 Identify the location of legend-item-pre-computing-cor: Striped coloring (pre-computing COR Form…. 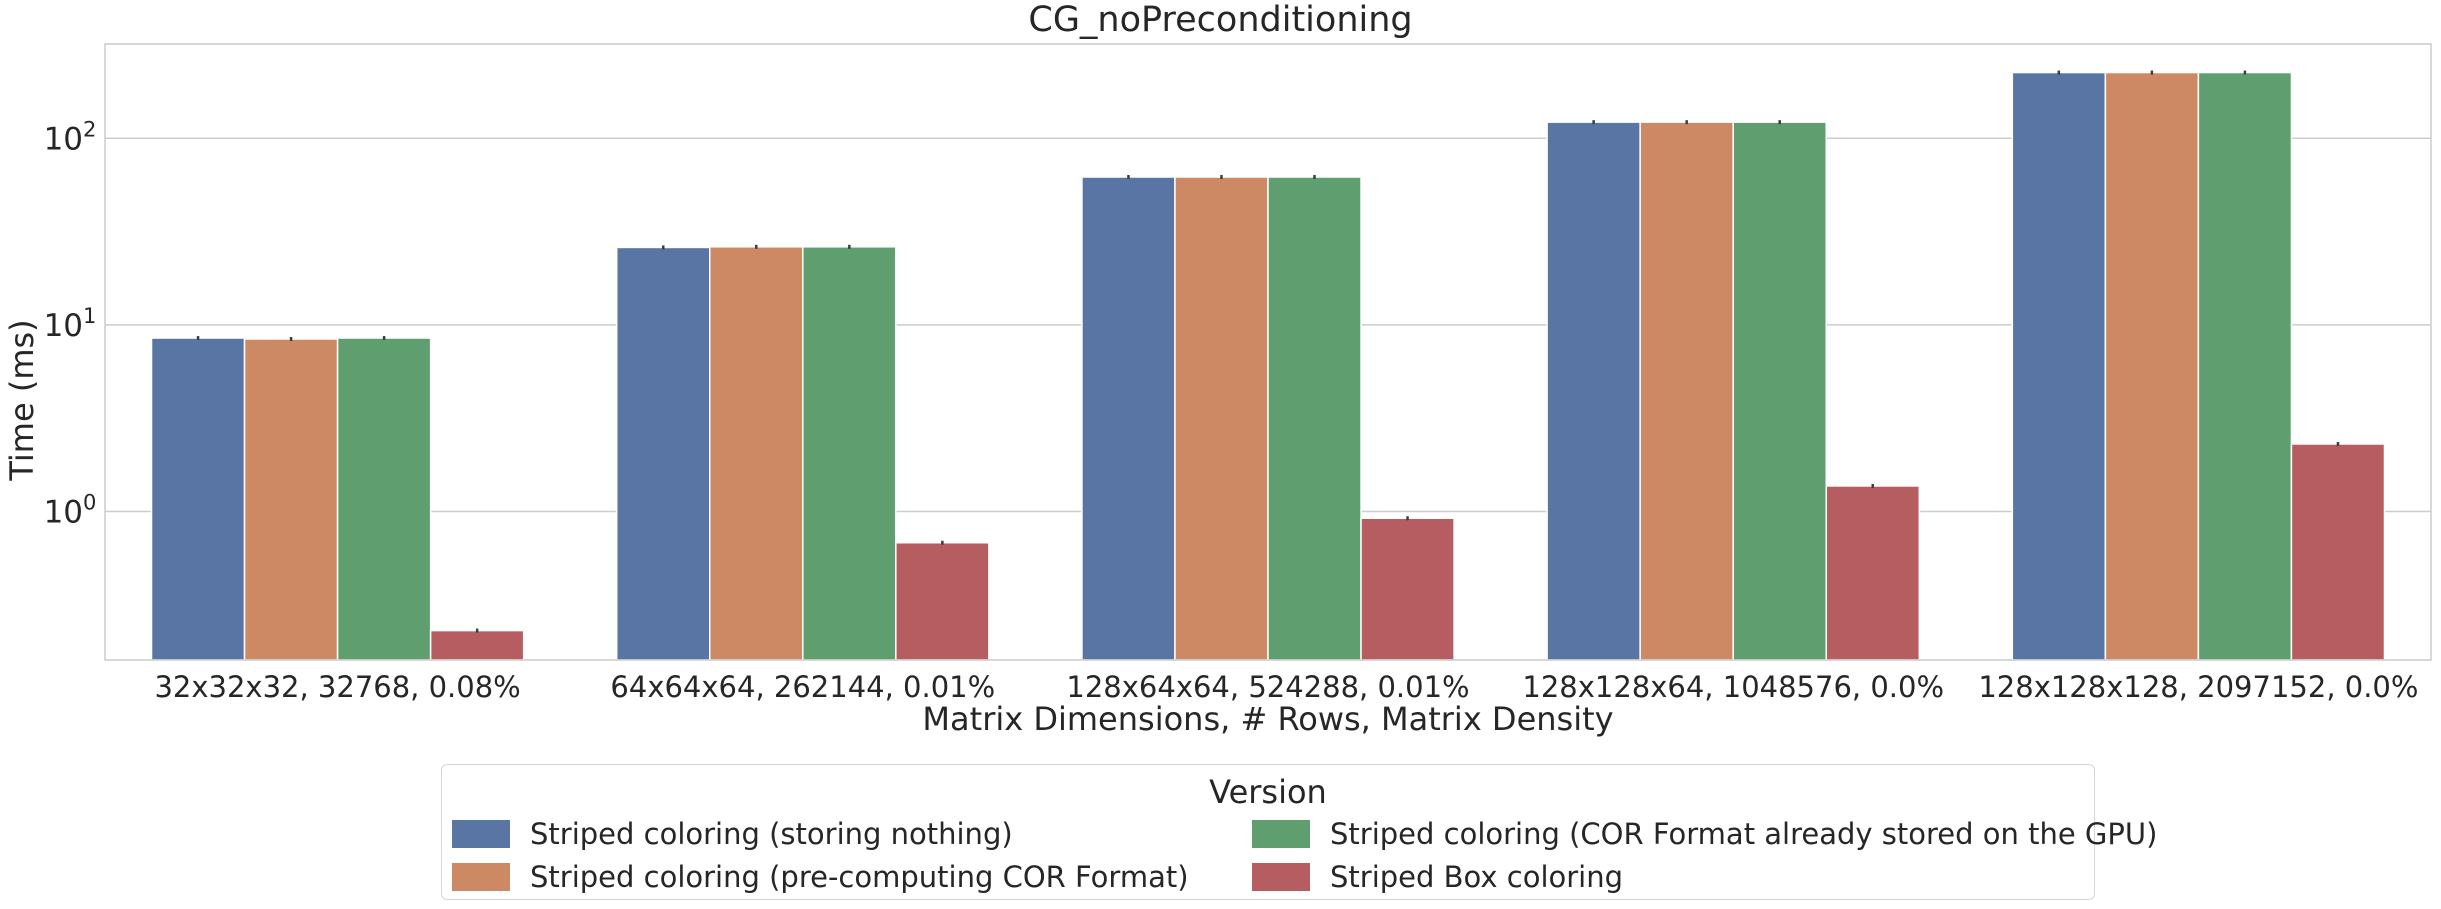
(820, 877).